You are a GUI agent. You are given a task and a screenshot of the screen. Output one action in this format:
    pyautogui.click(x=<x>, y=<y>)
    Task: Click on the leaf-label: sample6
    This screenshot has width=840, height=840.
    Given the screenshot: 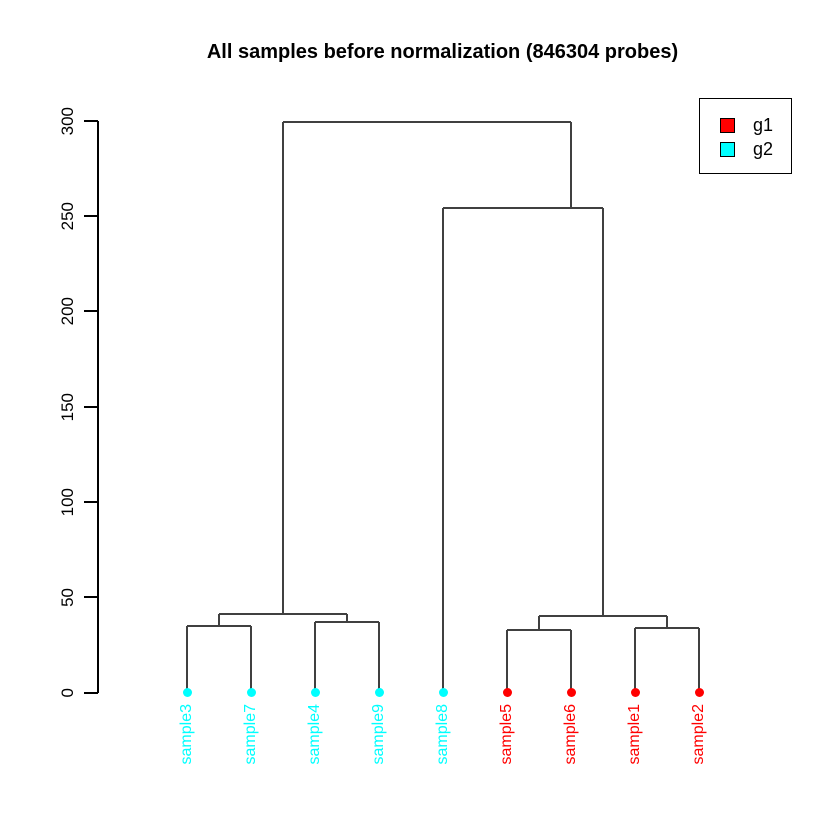 What is the action you would take?
    pyautogui.click(x=570, y=734)
    